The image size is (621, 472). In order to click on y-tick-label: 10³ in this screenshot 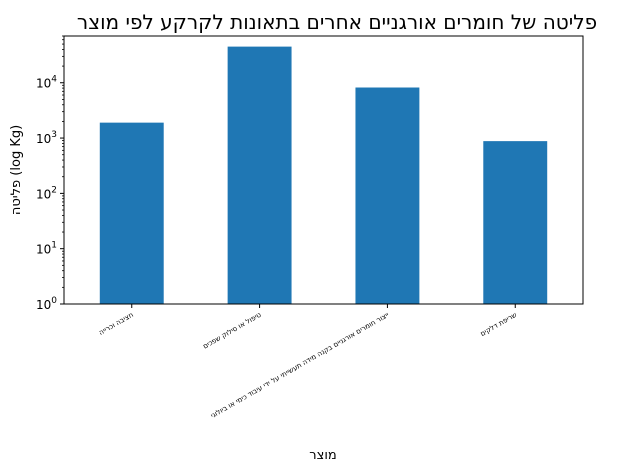, I will do `click(46, 138)`.